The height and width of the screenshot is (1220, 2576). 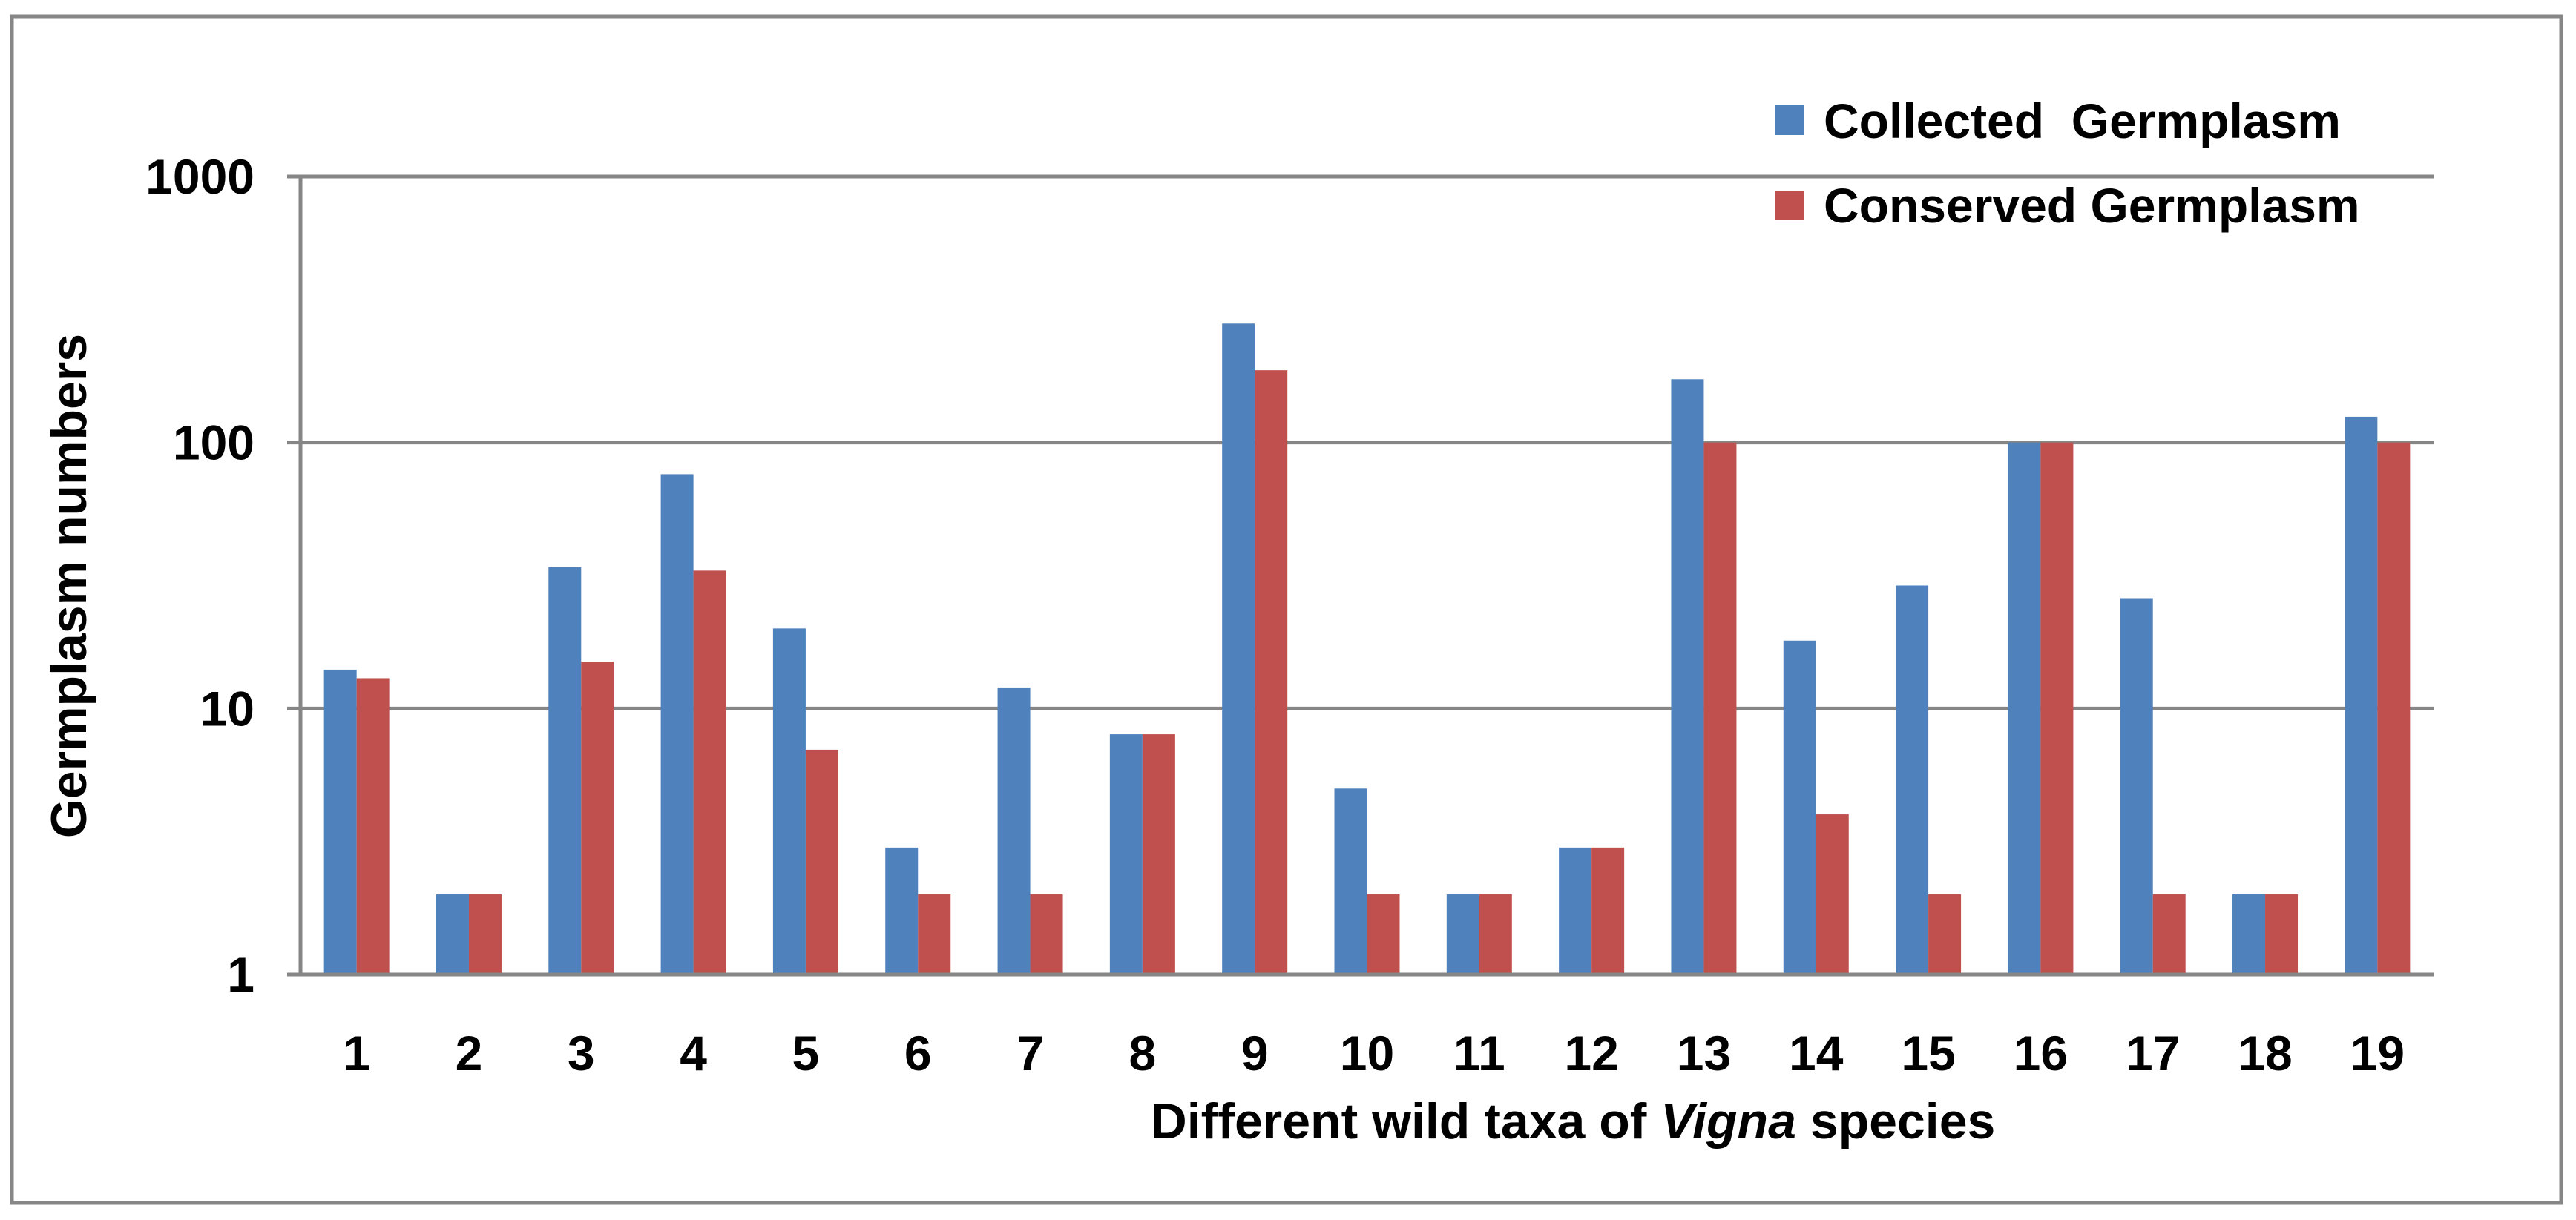 I want to click on x-tick-label-8: 8, so click(x=1143, y=1053).